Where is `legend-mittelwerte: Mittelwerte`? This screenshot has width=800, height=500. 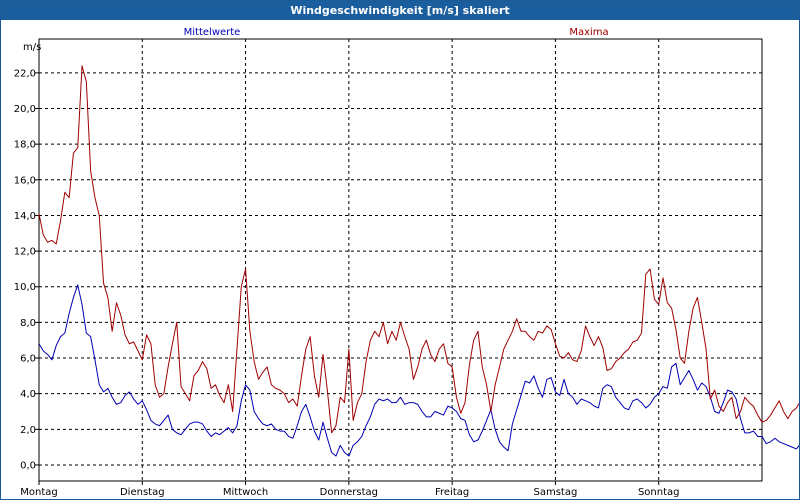
legend-mittelwerte: Mittelwerte is located at coordinates (212, 32).